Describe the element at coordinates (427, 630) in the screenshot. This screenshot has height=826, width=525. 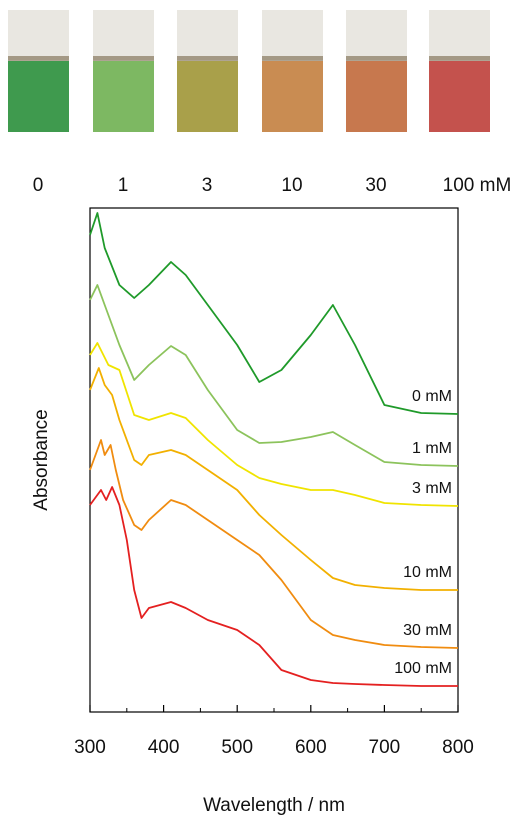
I see `series-label: 30 mM` at that location.